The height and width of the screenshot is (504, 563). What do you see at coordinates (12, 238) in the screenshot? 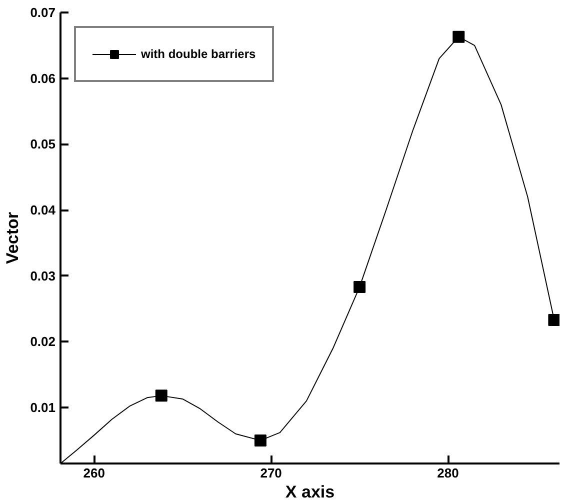
I see `y-axis-title: Vector` at bounding box center [12, 238].